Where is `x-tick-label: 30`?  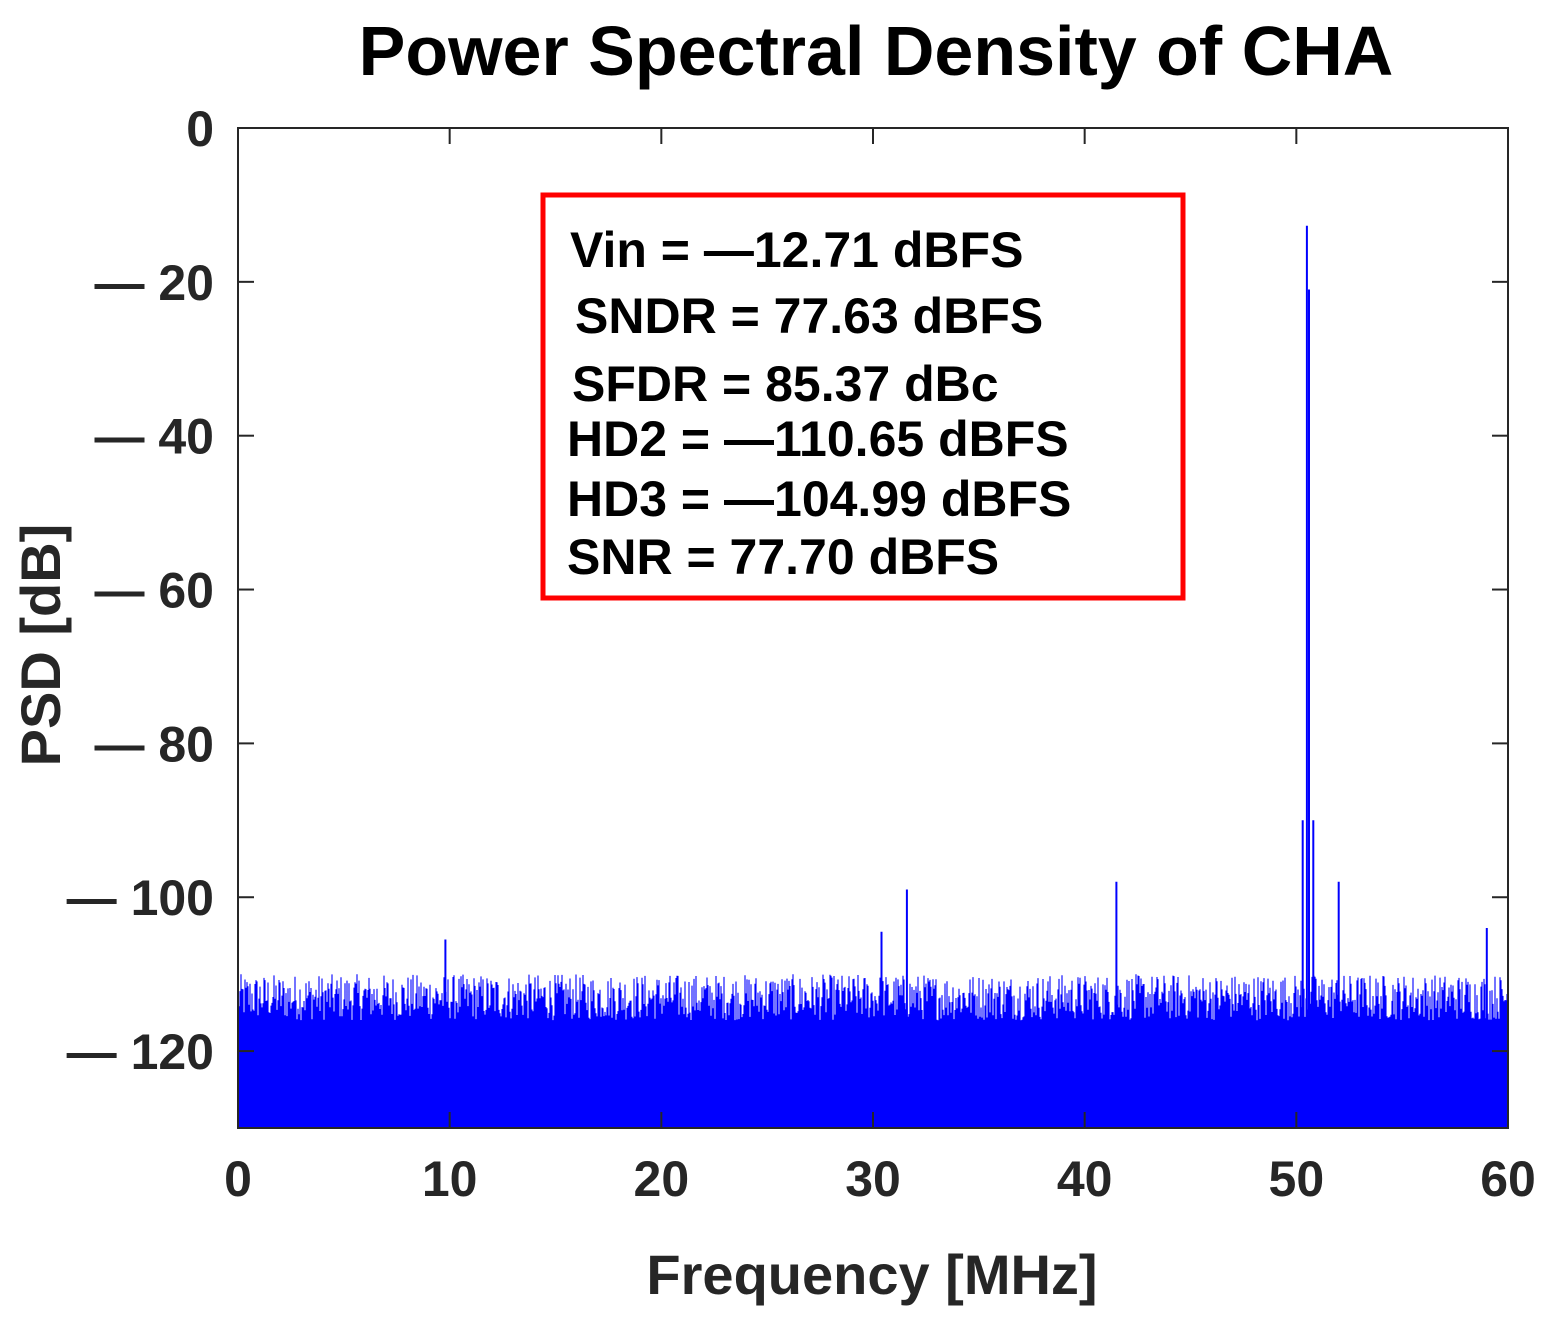
x-tick-label: 30 is located at coordinates (873, 1179).